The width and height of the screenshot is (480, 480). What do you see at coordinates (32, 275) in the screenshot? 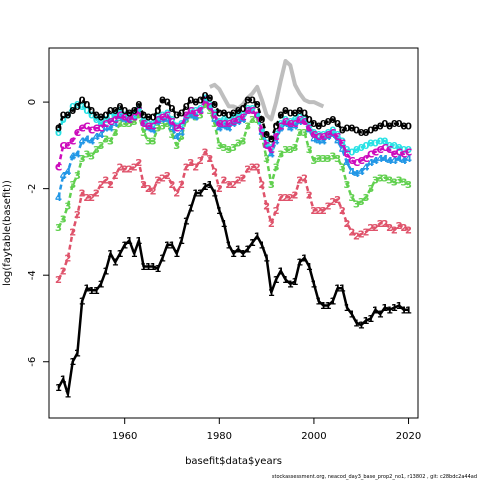
I see `y-tick-label: -4` at bounding box center [32, 275].